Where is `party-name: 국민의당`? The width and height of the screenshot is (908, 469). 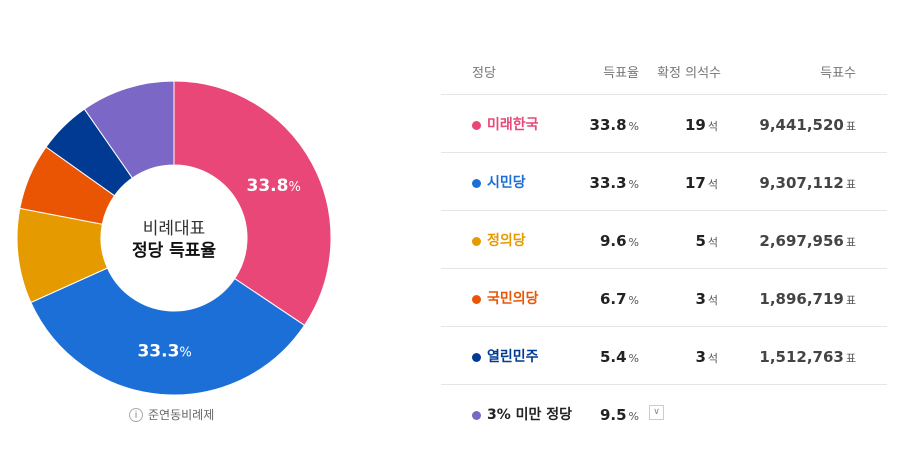
party-name: 국민의당 is located at coordinates (513, 299).